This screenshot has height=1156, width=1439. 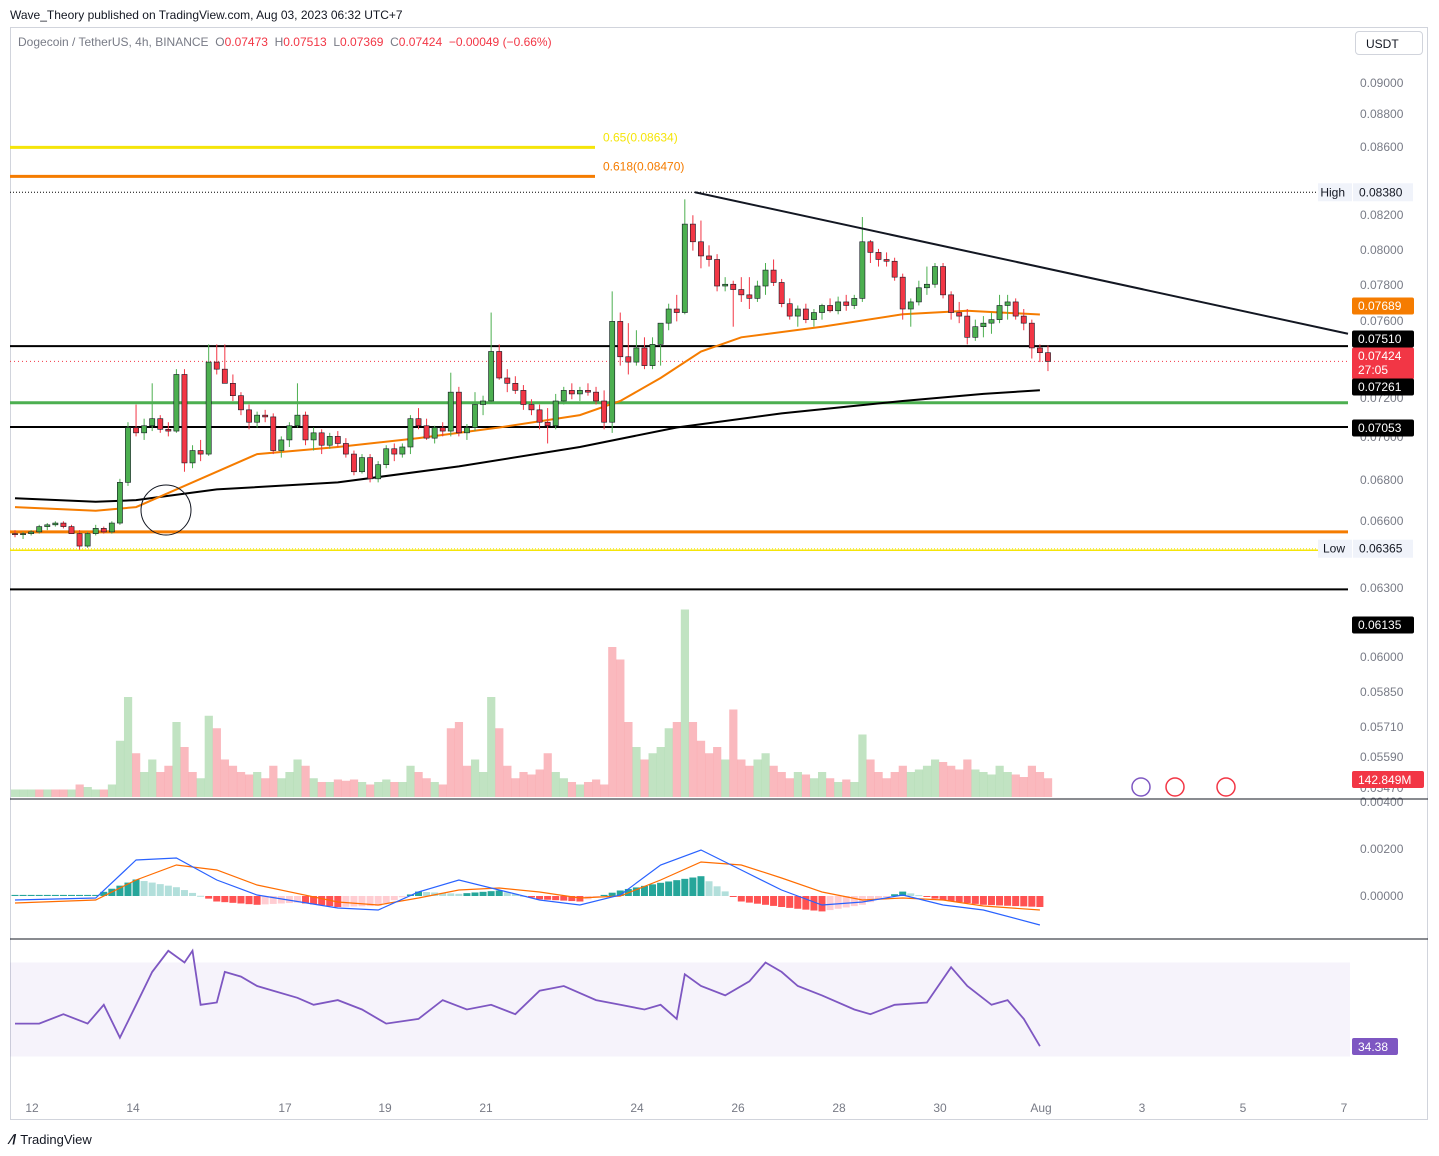 What do you see at coordinates (246, 42) in the screenshot?
I see `open-value: 0.07473` at bounding box center [246, 42].